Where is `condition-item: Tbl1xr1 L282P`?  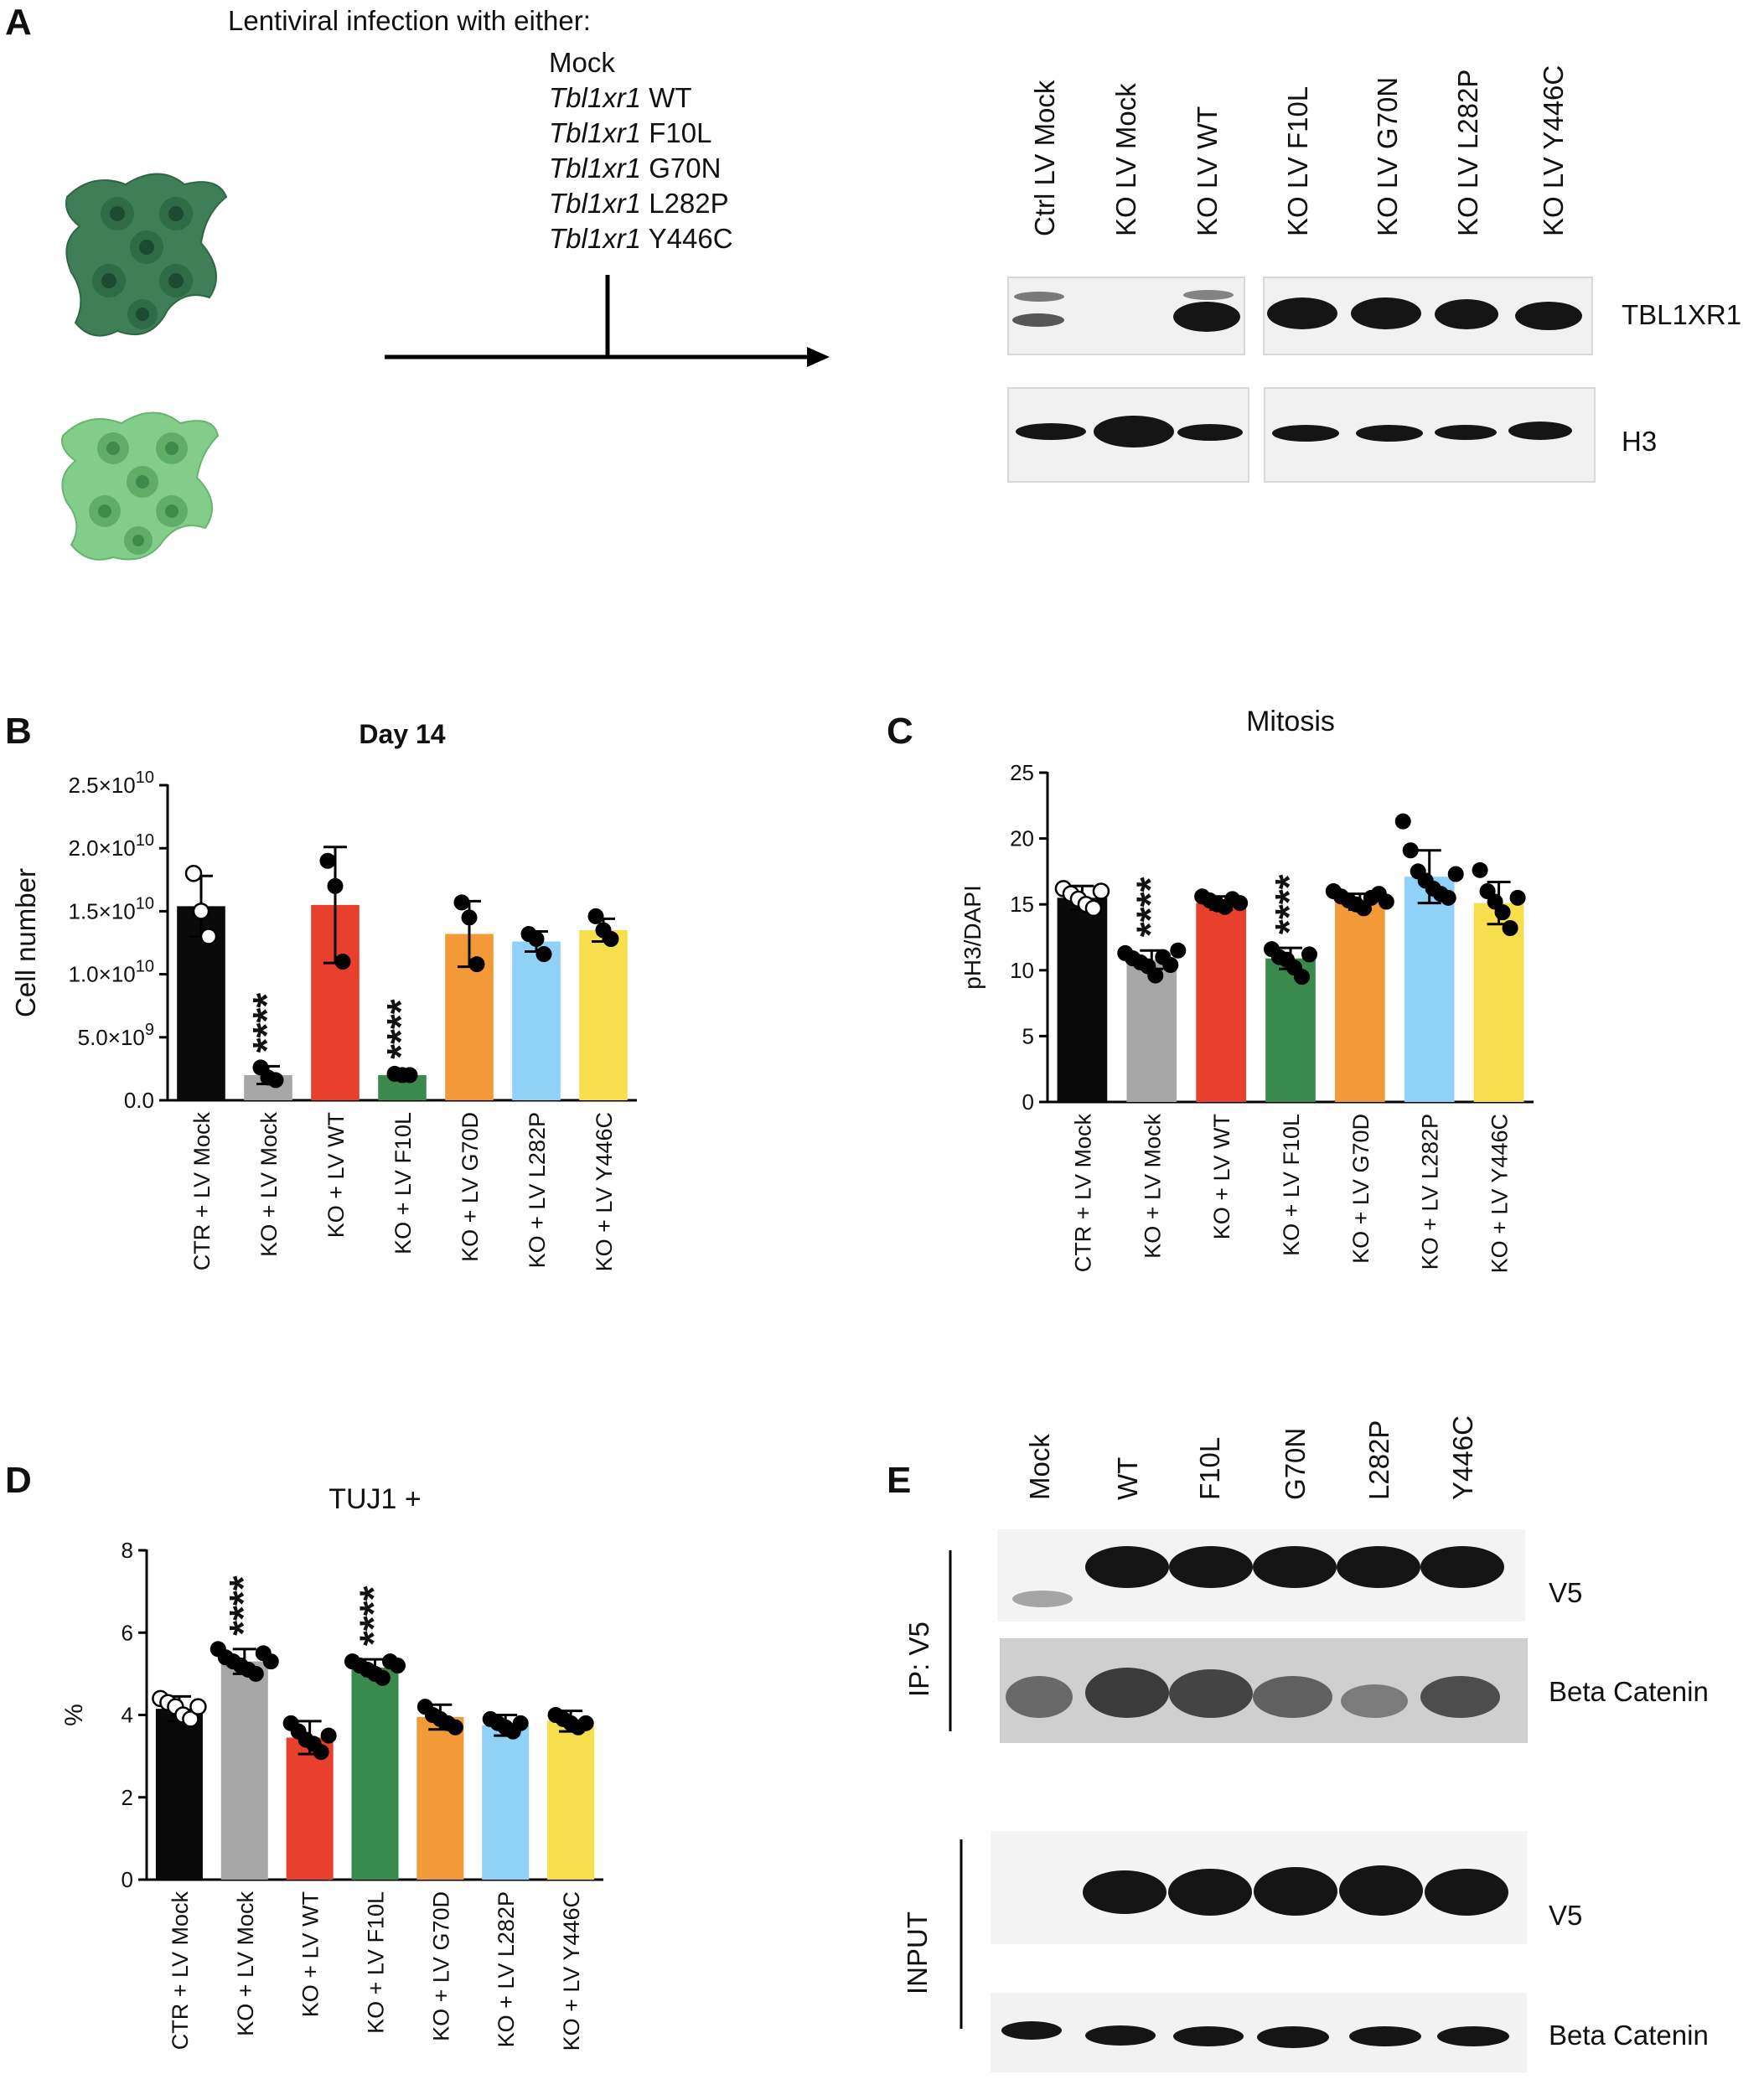
condition-item: Tbl1xr1 L282P is located at coordinates (639, 203).